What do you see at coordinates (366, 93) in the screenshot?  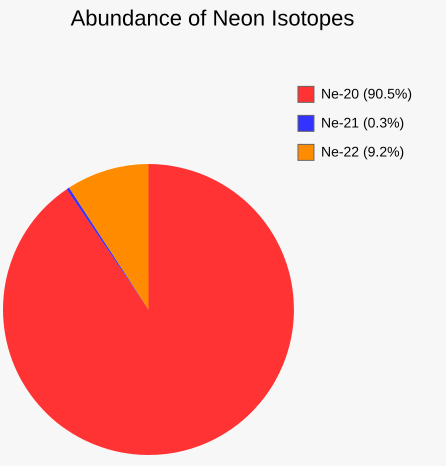 I see `legend-label: Ne-20 (90.5%)` at bounding box center [366, 93].